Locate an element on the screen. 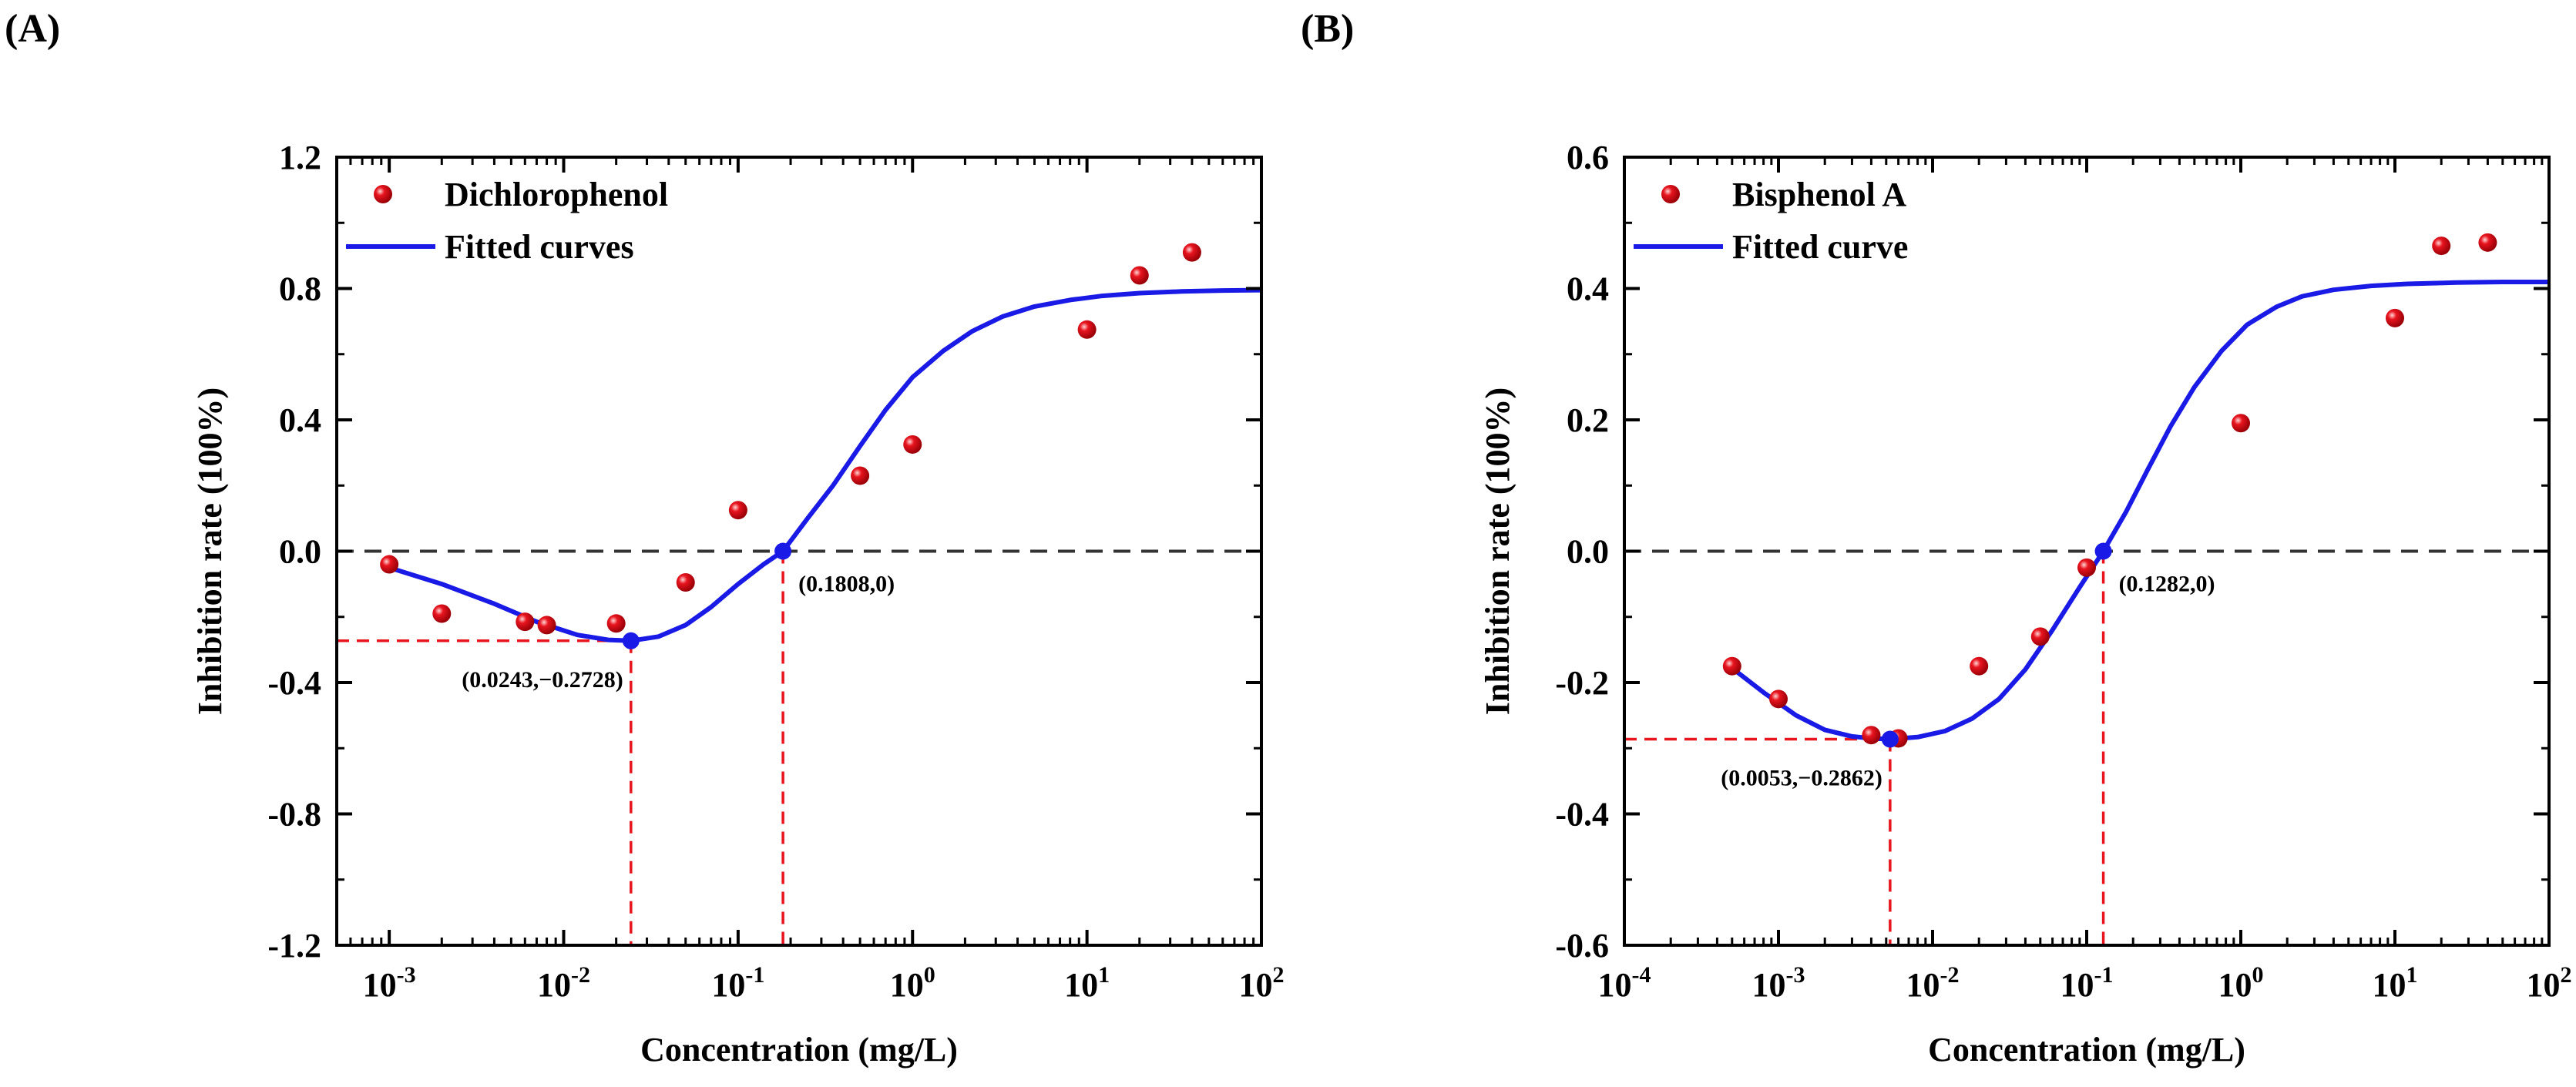 This screenshot has height=1087, width=2576. y-tick-label: -0.6 is located at coordinates (1582, 946).